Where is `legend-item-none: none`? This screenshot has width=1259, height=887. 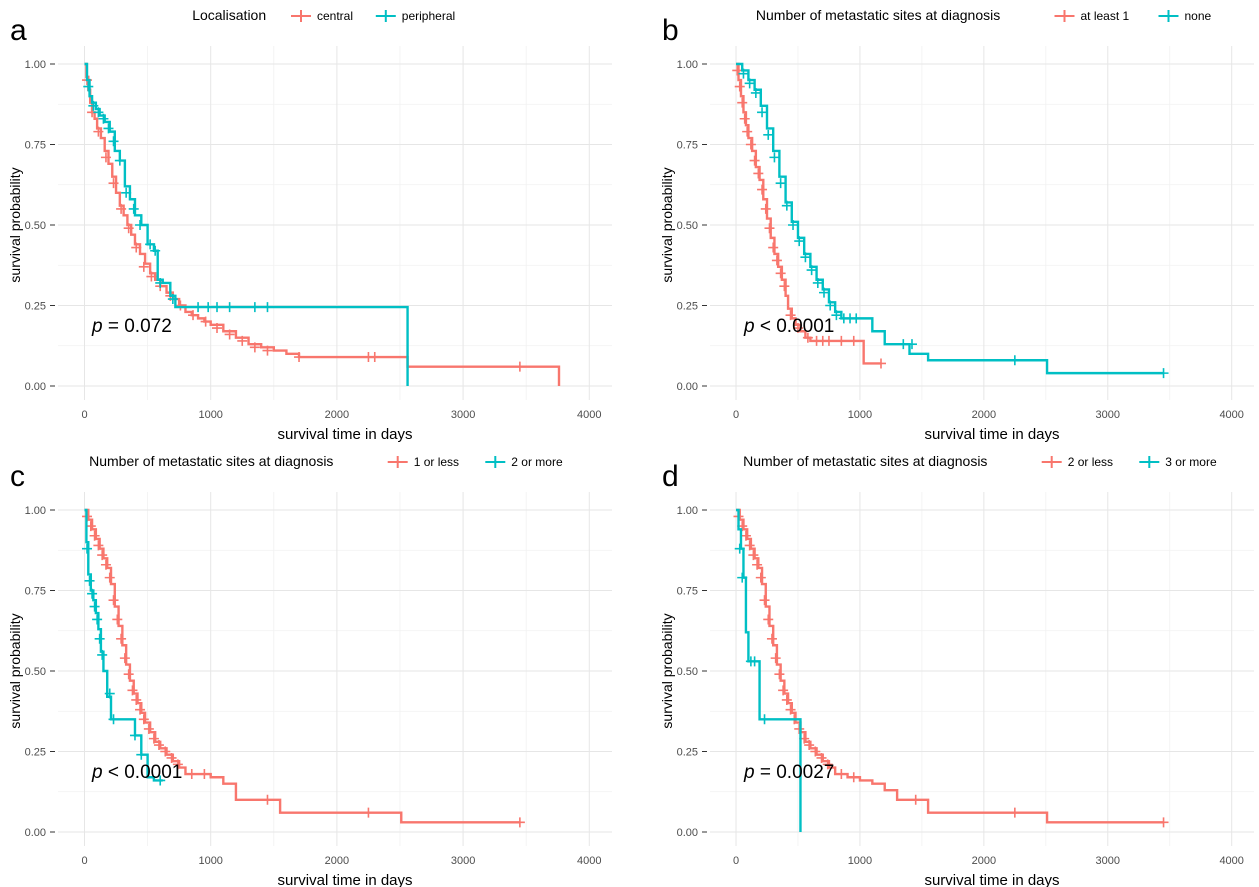 legend-item-none: none is located at coordinates (1185, 16).